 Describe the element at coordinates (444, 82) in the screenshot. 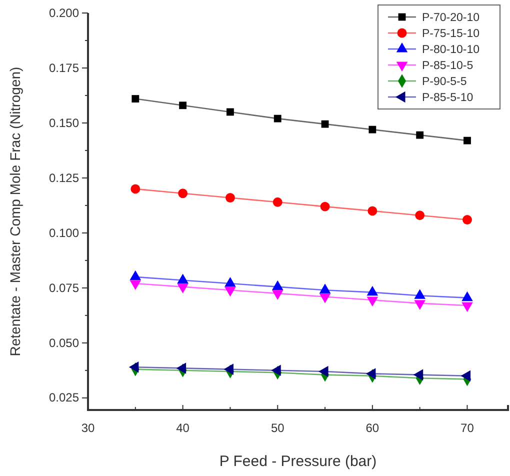

I see `legend-label: P-90-5-5` at that location.